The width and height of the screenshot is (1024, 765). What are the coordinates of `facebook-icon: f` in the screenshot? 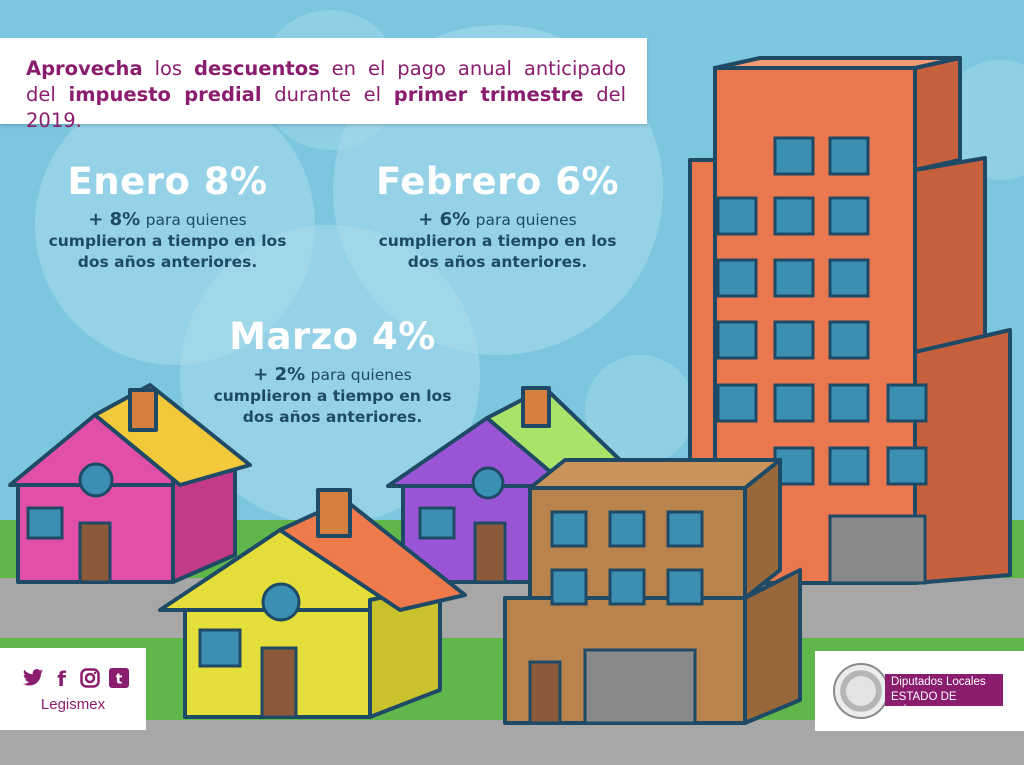 It's located at (61, 679).